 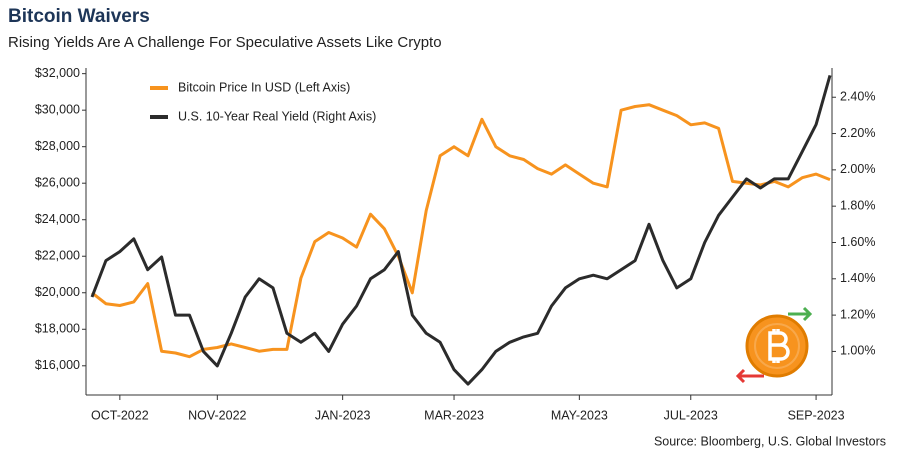 What do you see at coordinates (57, 146) in the screenshot?
I see `y-tick-label: $28,000` at bounding box center [57, 146].